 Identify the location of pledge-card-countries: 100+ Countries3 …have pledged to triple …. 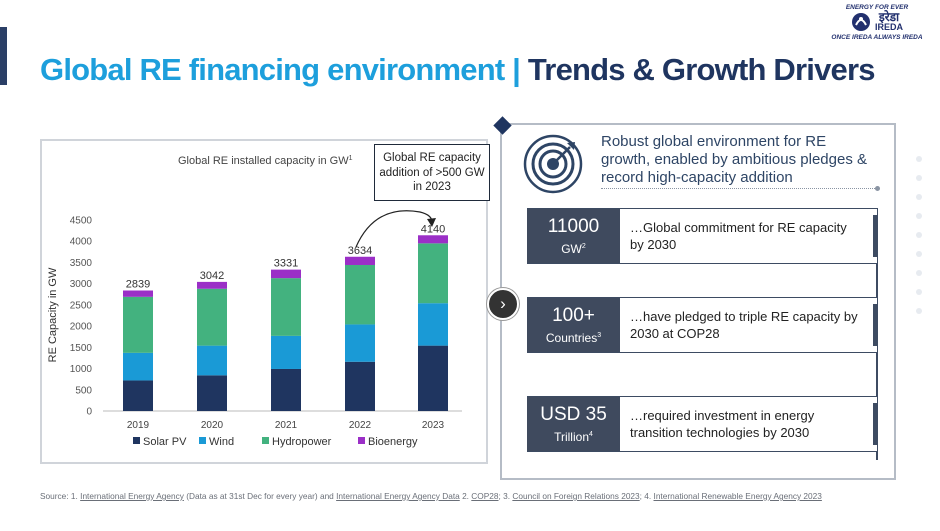
(702, 325).